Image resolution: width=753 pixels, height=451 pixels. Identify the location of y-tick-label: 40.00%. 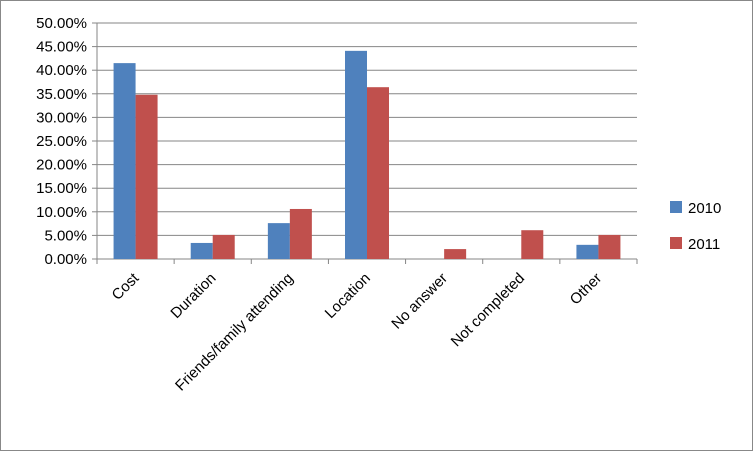
(61, 70).